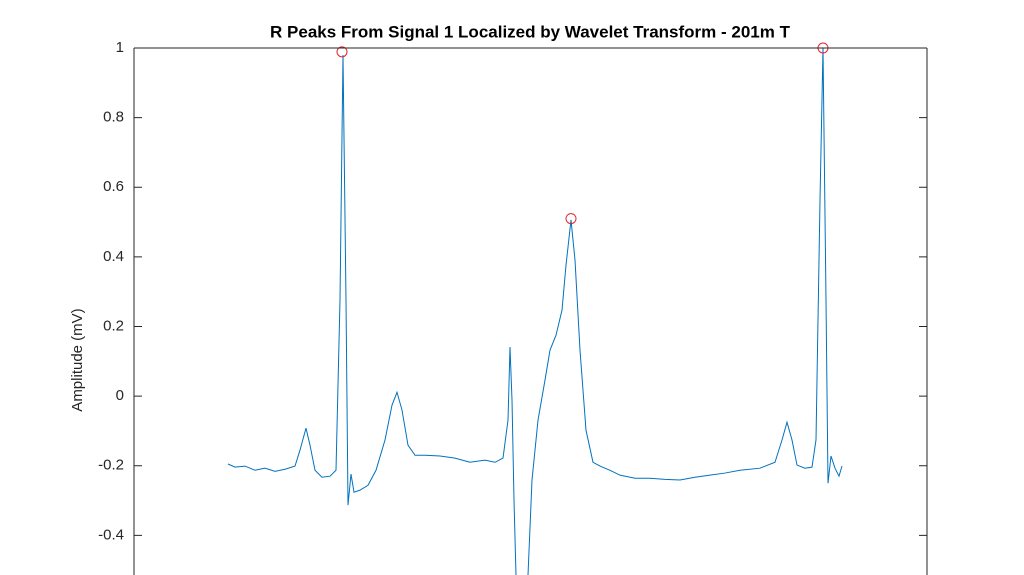 Image resolution: width=1024 pixels, height=575 pixels. What do you see at coordinates (113, 256) in the screenshot?
I see `y-tick-label: 0.4` at bounding box center [113, 256].